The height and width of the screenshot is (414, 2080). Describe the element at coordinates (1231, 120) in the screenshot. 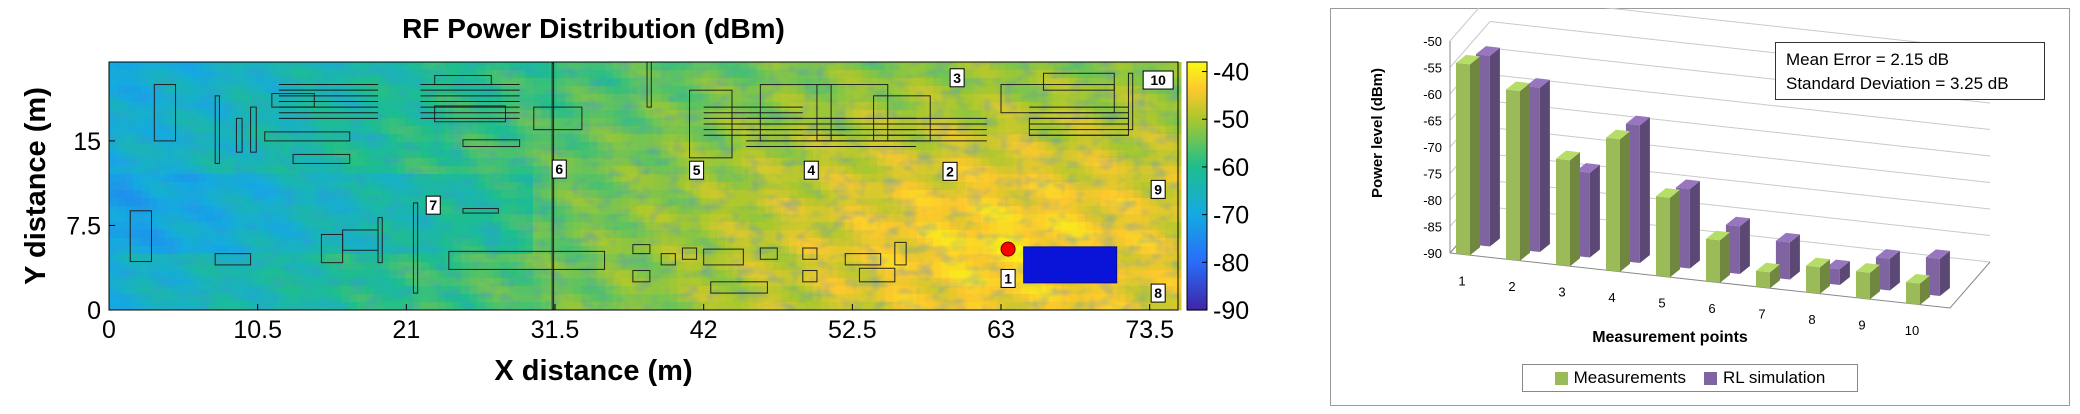

I see `colorbar-tick-label: -50` at that location.